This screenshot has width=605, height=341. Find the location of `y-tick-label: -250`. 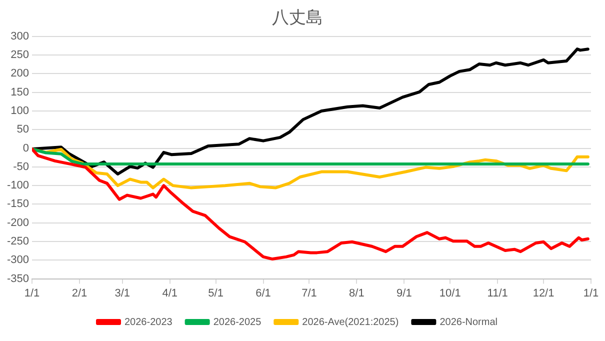

y-tick-label: -250 is located at coordinates (18, 242).